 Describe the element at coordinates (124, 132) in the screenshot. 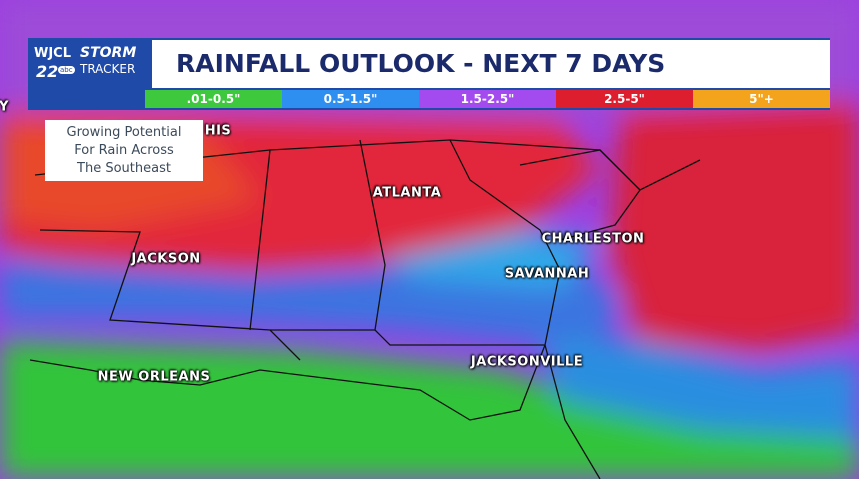

I see `note-line: Growing Potential` at that location.